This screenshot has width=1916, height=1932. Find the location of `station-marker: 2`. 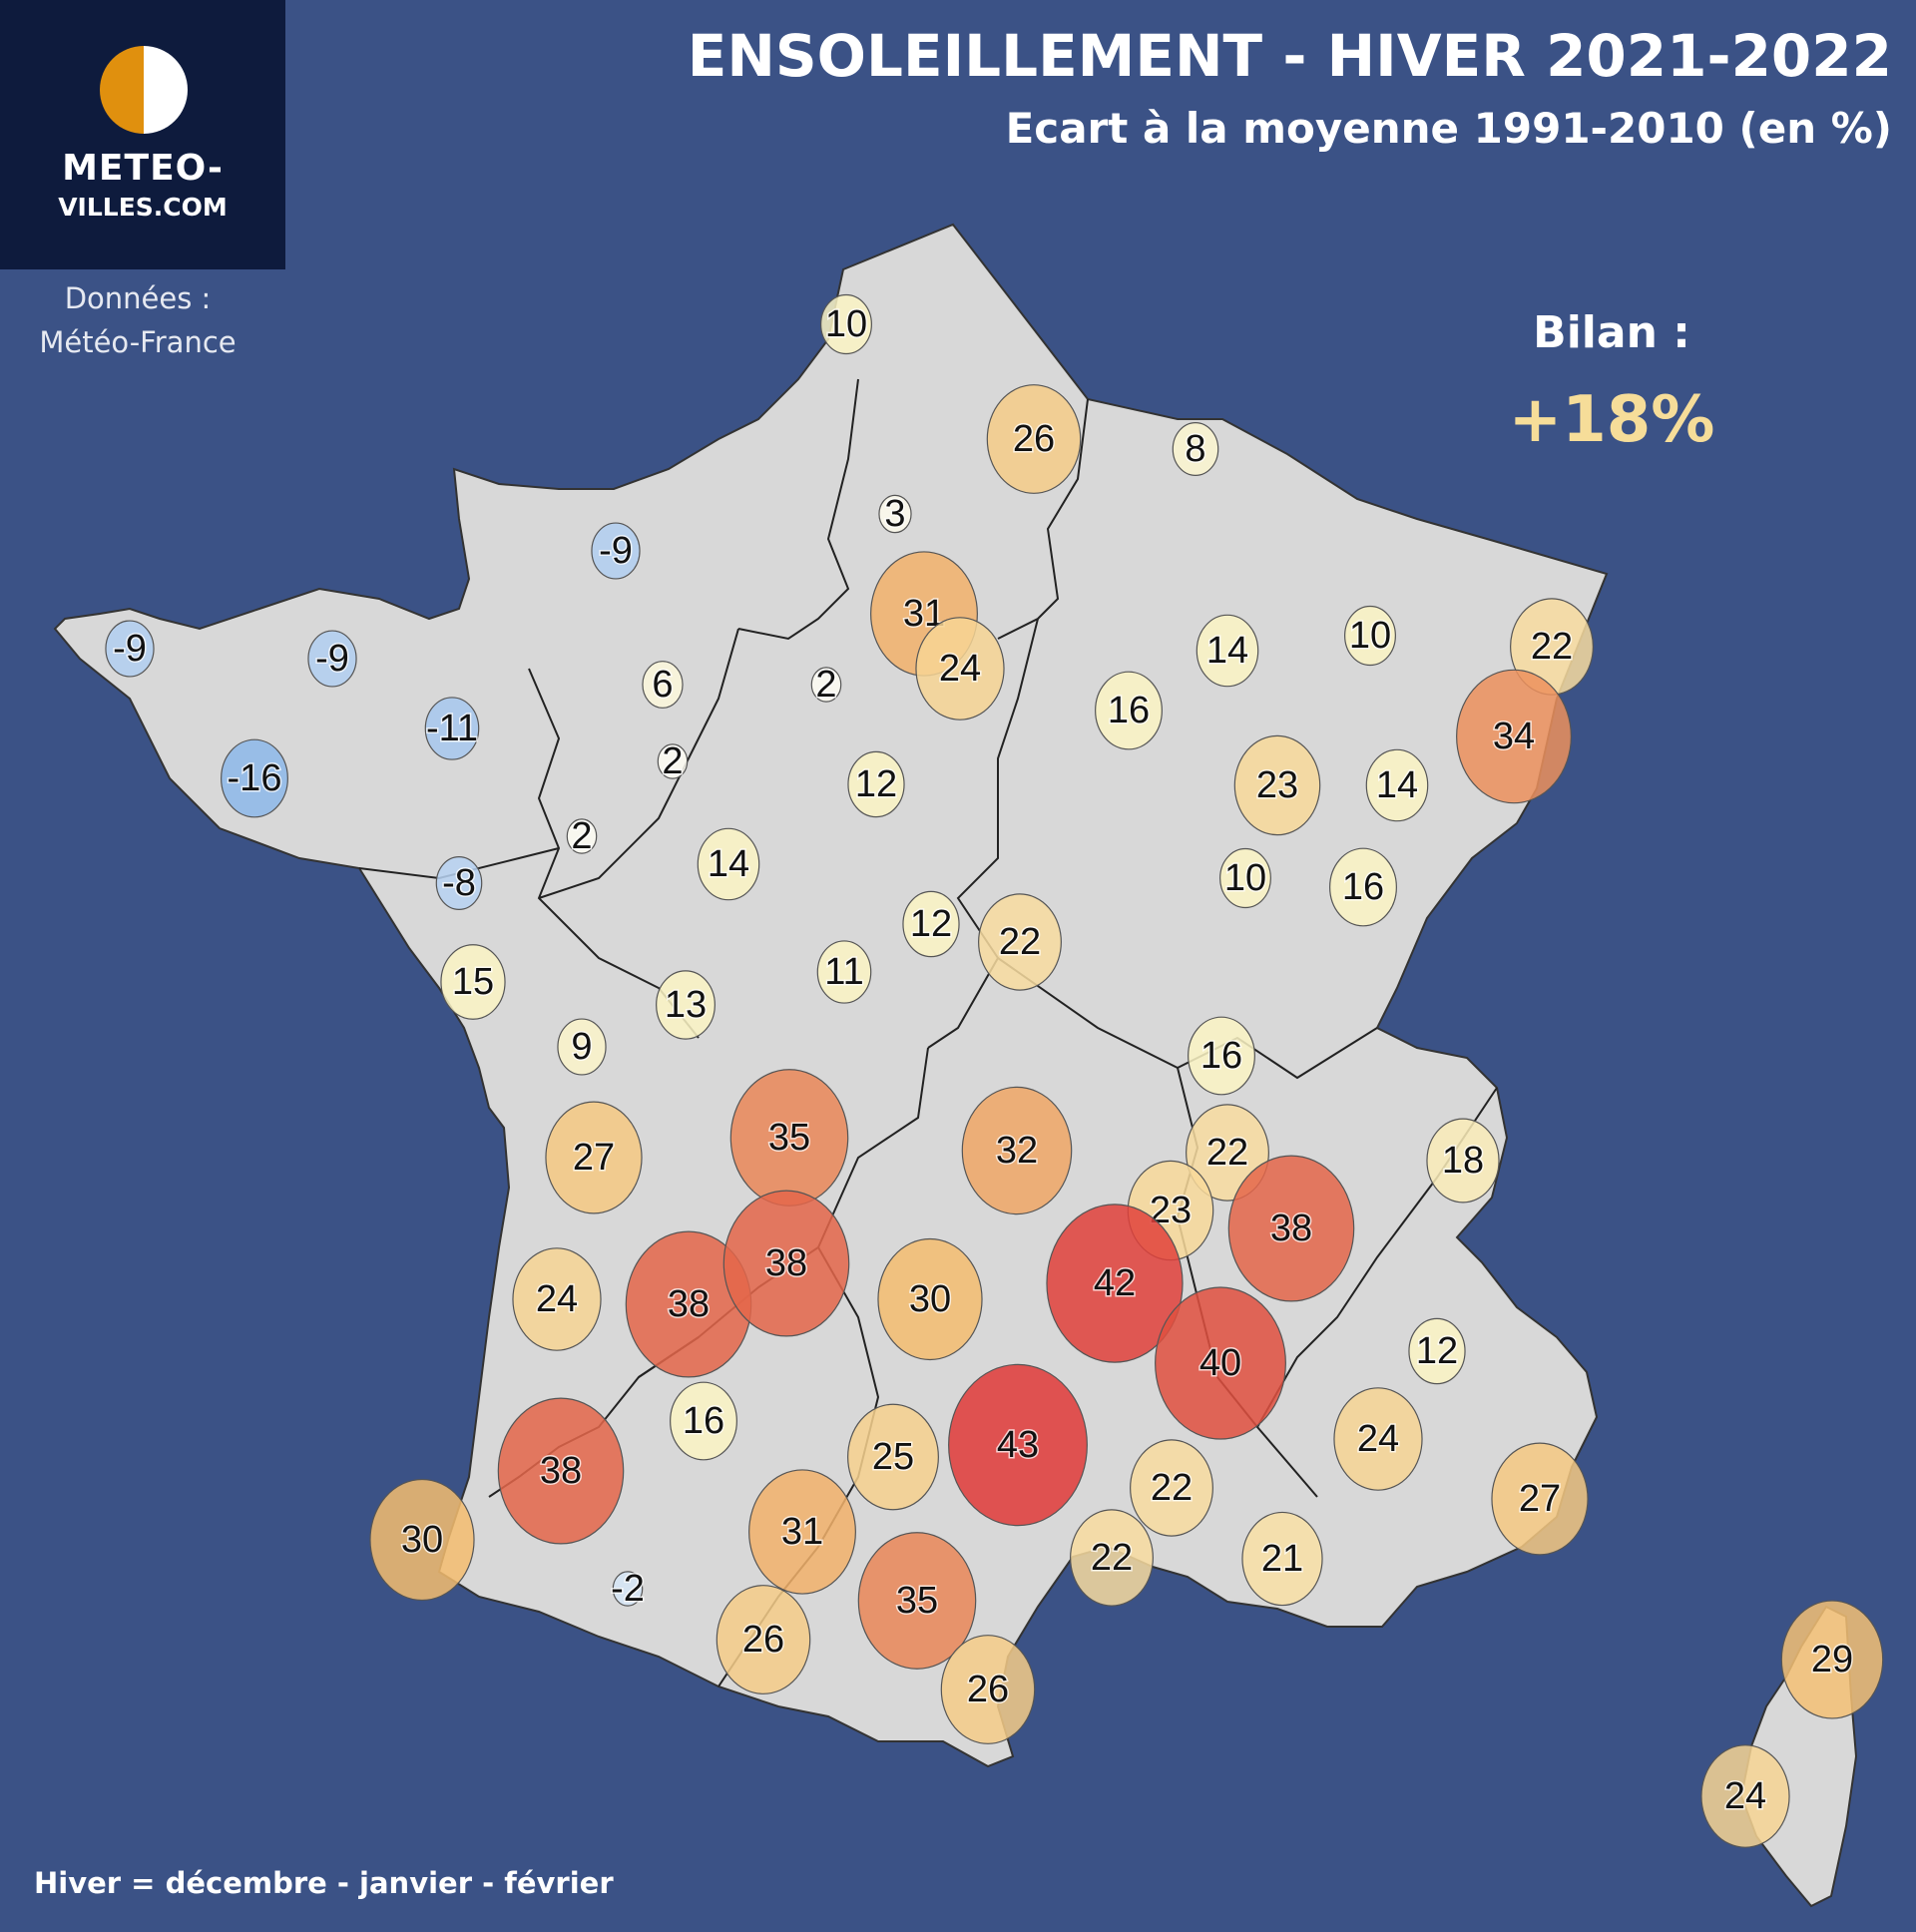

station-marker: 2 is located at coordinates (673, 761).